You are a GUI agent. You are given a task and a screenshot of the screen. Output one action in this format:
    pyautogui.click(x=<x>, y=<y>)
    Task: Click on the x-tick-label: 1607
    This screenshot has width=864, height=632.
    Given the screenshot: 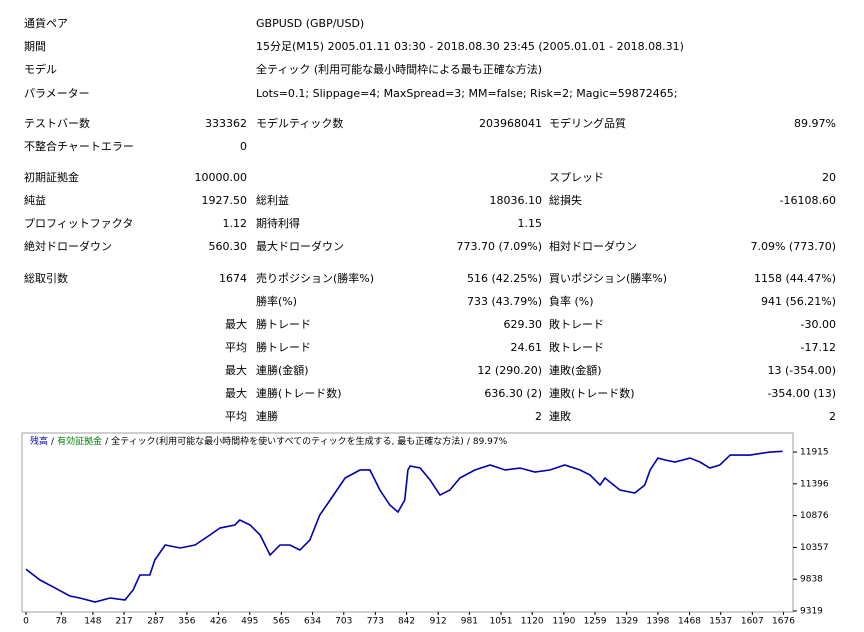 What is the action you would take?
    pyautogui.click(x=752, y=622)
    